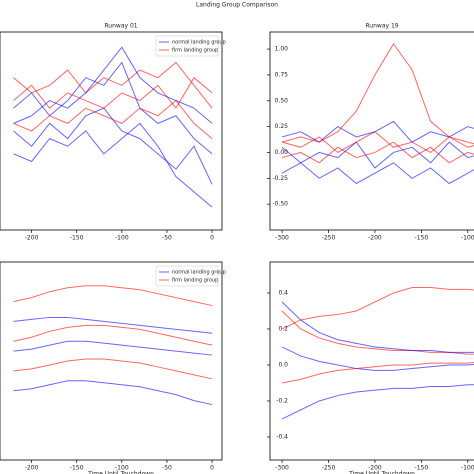  Describe the element at coordinates (282, 126) in the screenshot. I see `y-tick-label: 0.25` at that location.